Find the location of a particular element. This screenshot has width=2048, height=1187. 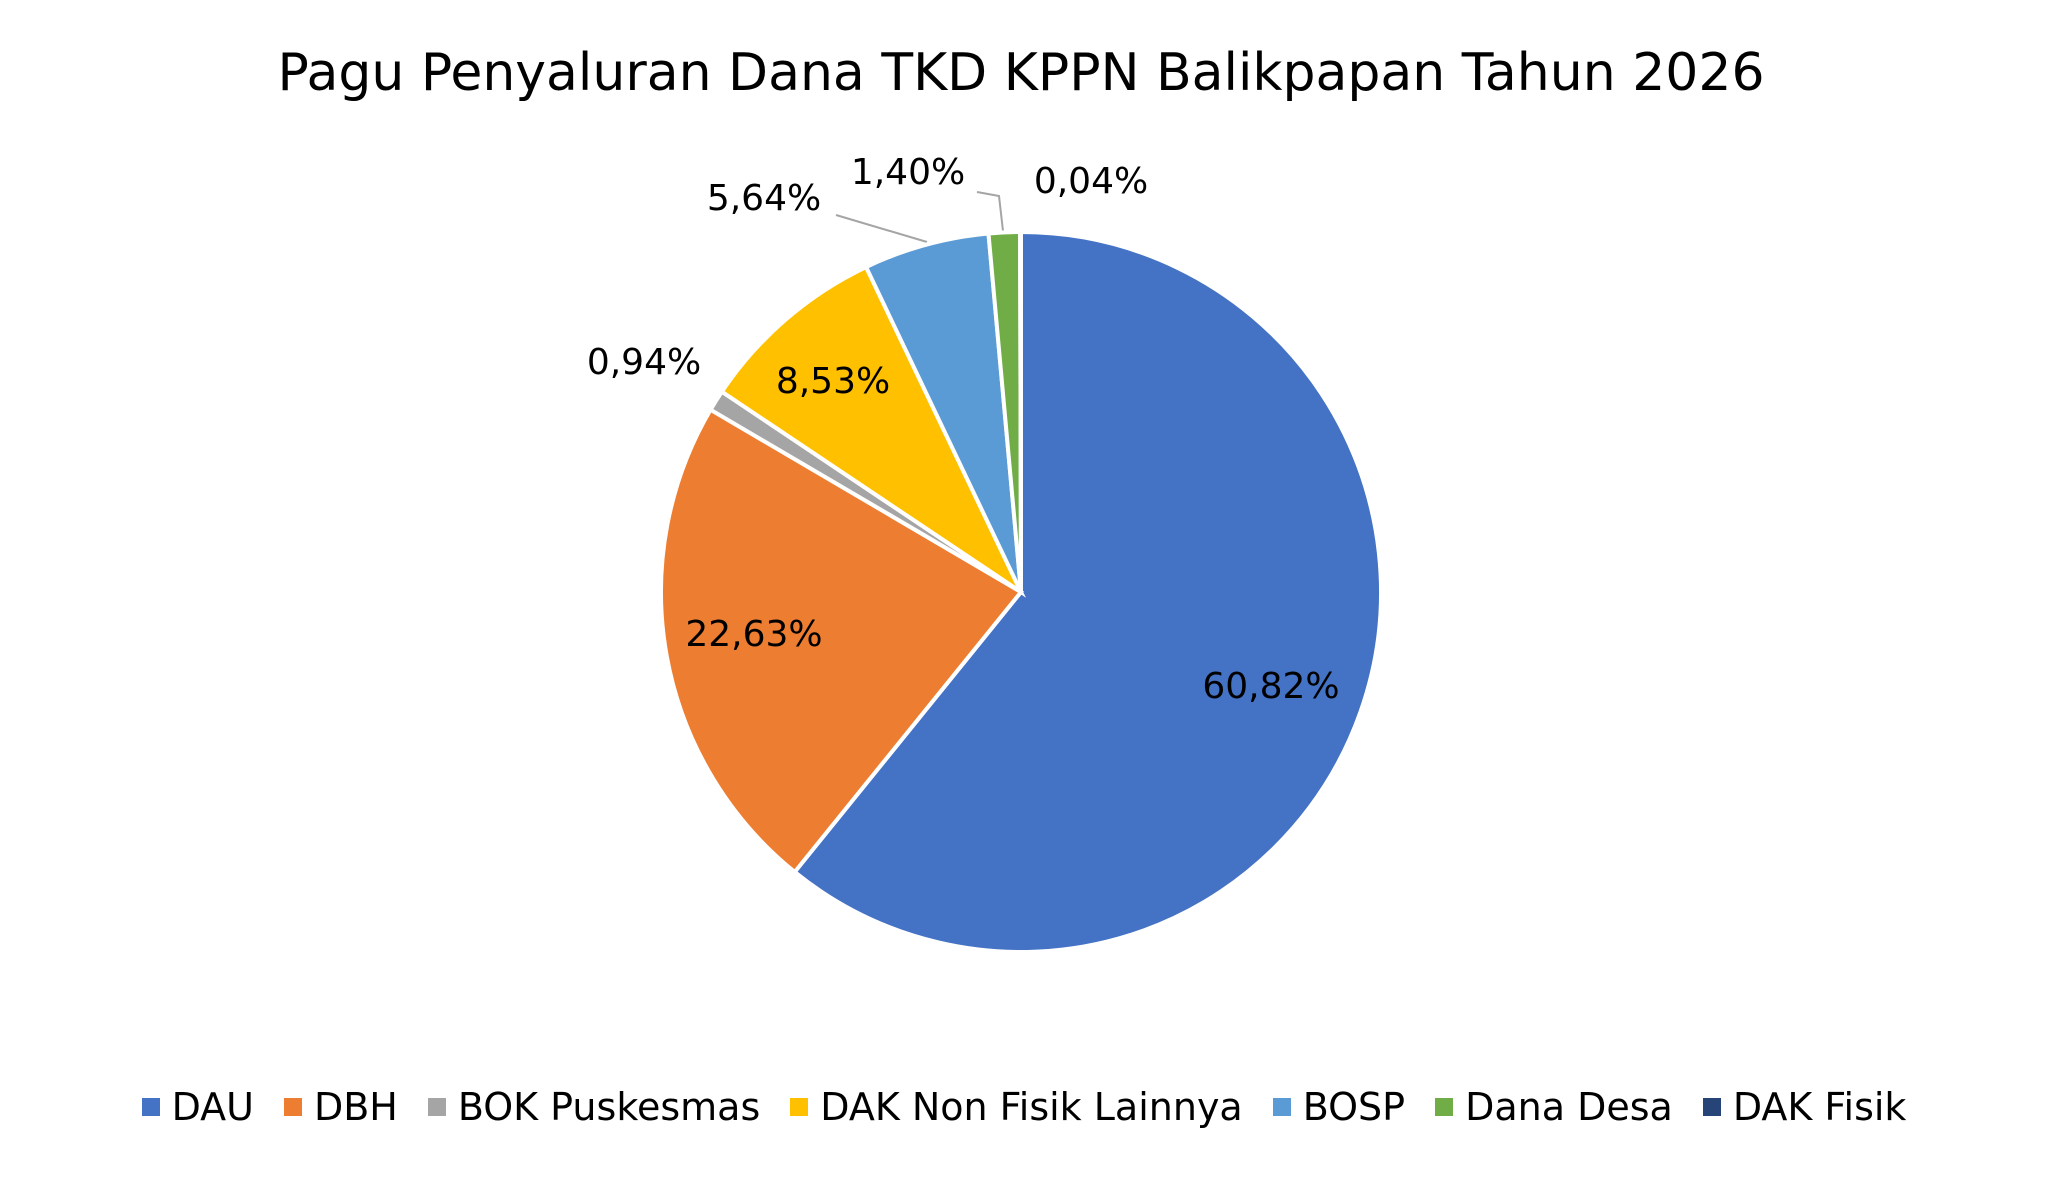

legend-label: DAU is located at coordinates (212, 1107).